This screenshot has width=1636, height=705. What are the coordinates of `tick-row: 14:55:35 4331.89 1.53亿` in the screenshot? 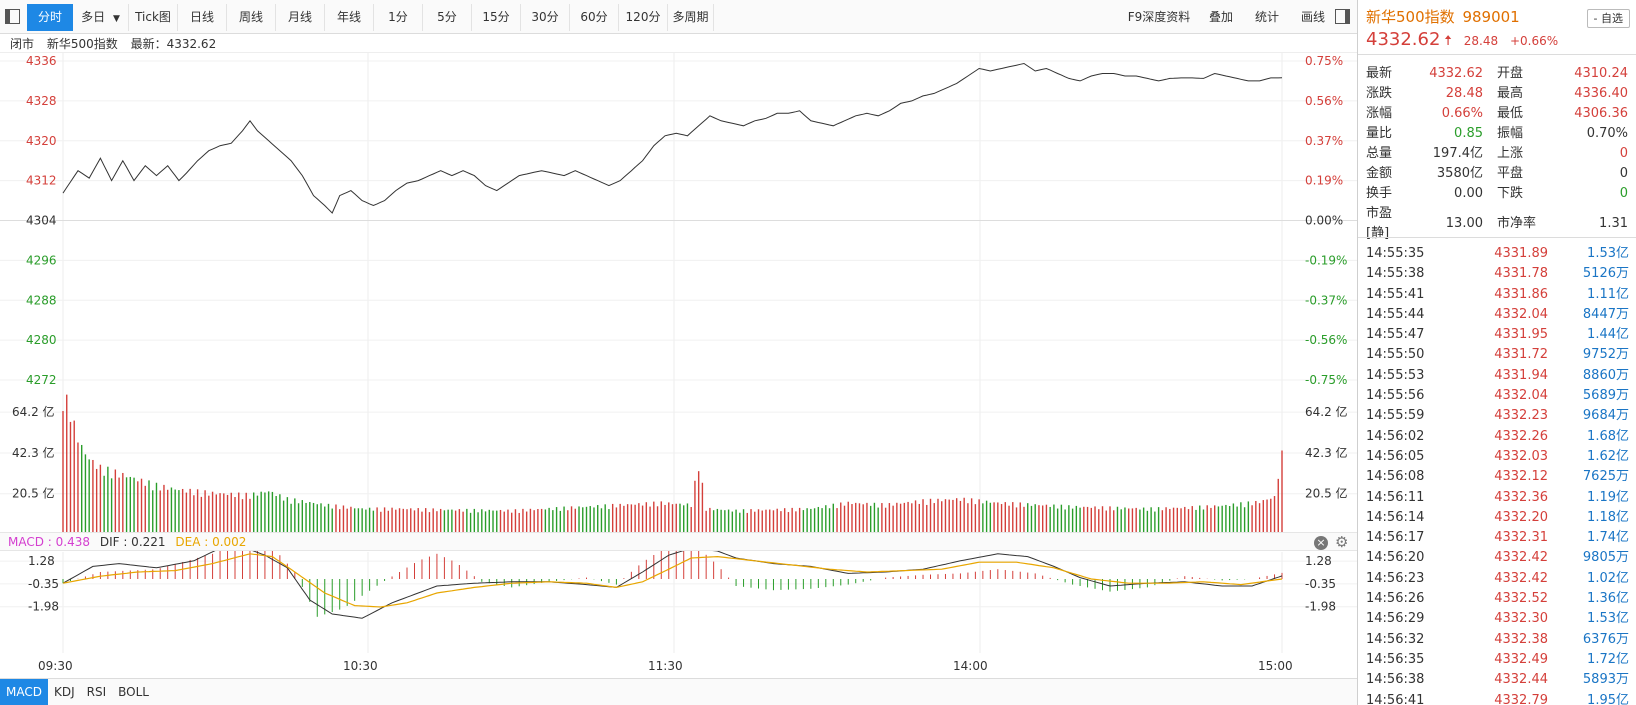 It's located at (1497, 254).